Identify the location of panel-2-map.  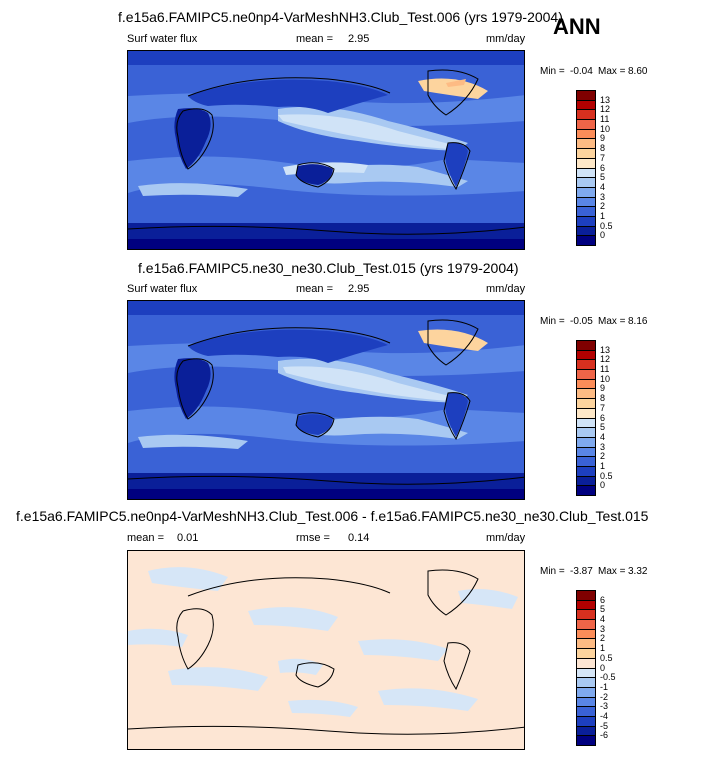
(326, 400).